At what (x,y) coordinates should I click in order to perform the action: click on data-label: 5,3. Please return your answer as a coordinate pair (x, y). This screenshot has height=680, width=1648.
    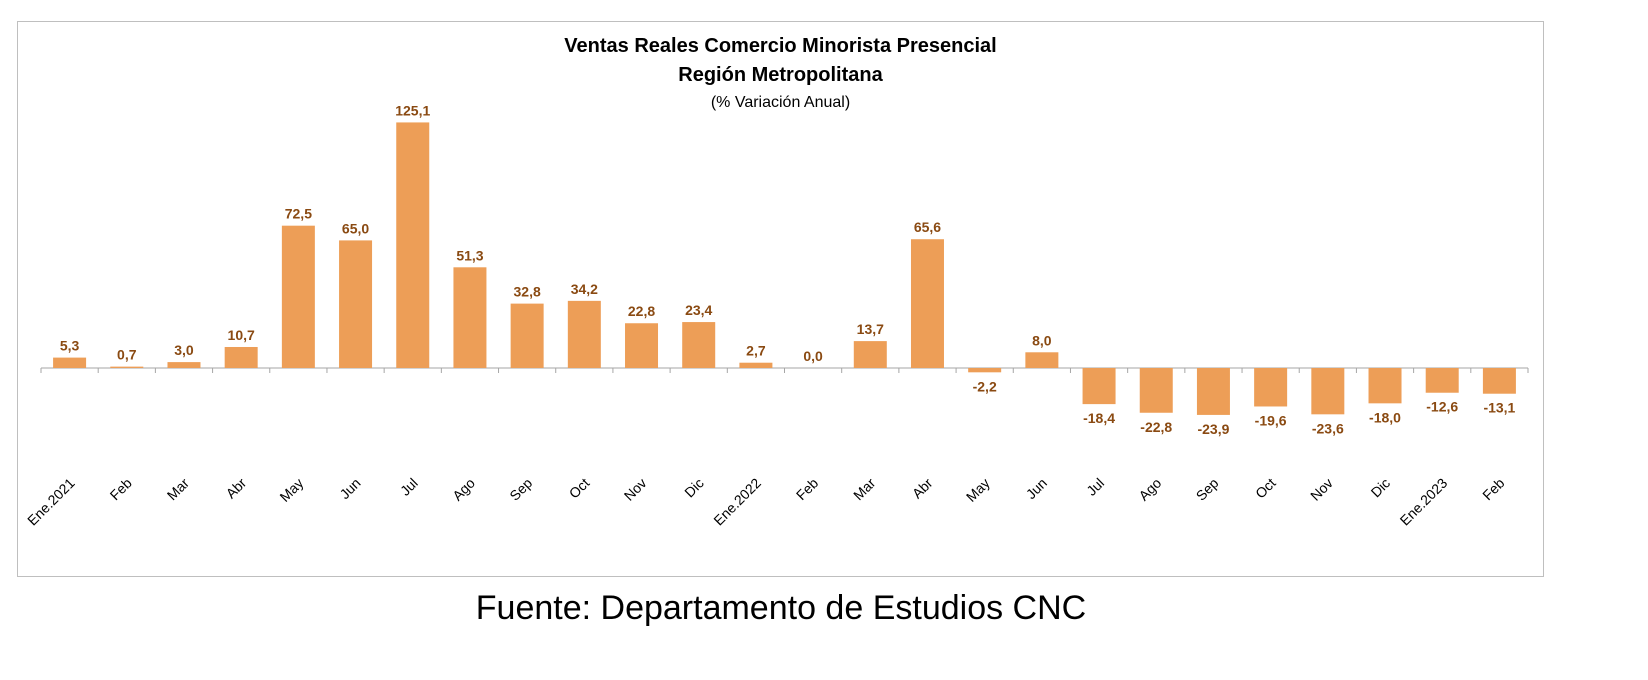
    Looking at the image, I should click on (70, 346).